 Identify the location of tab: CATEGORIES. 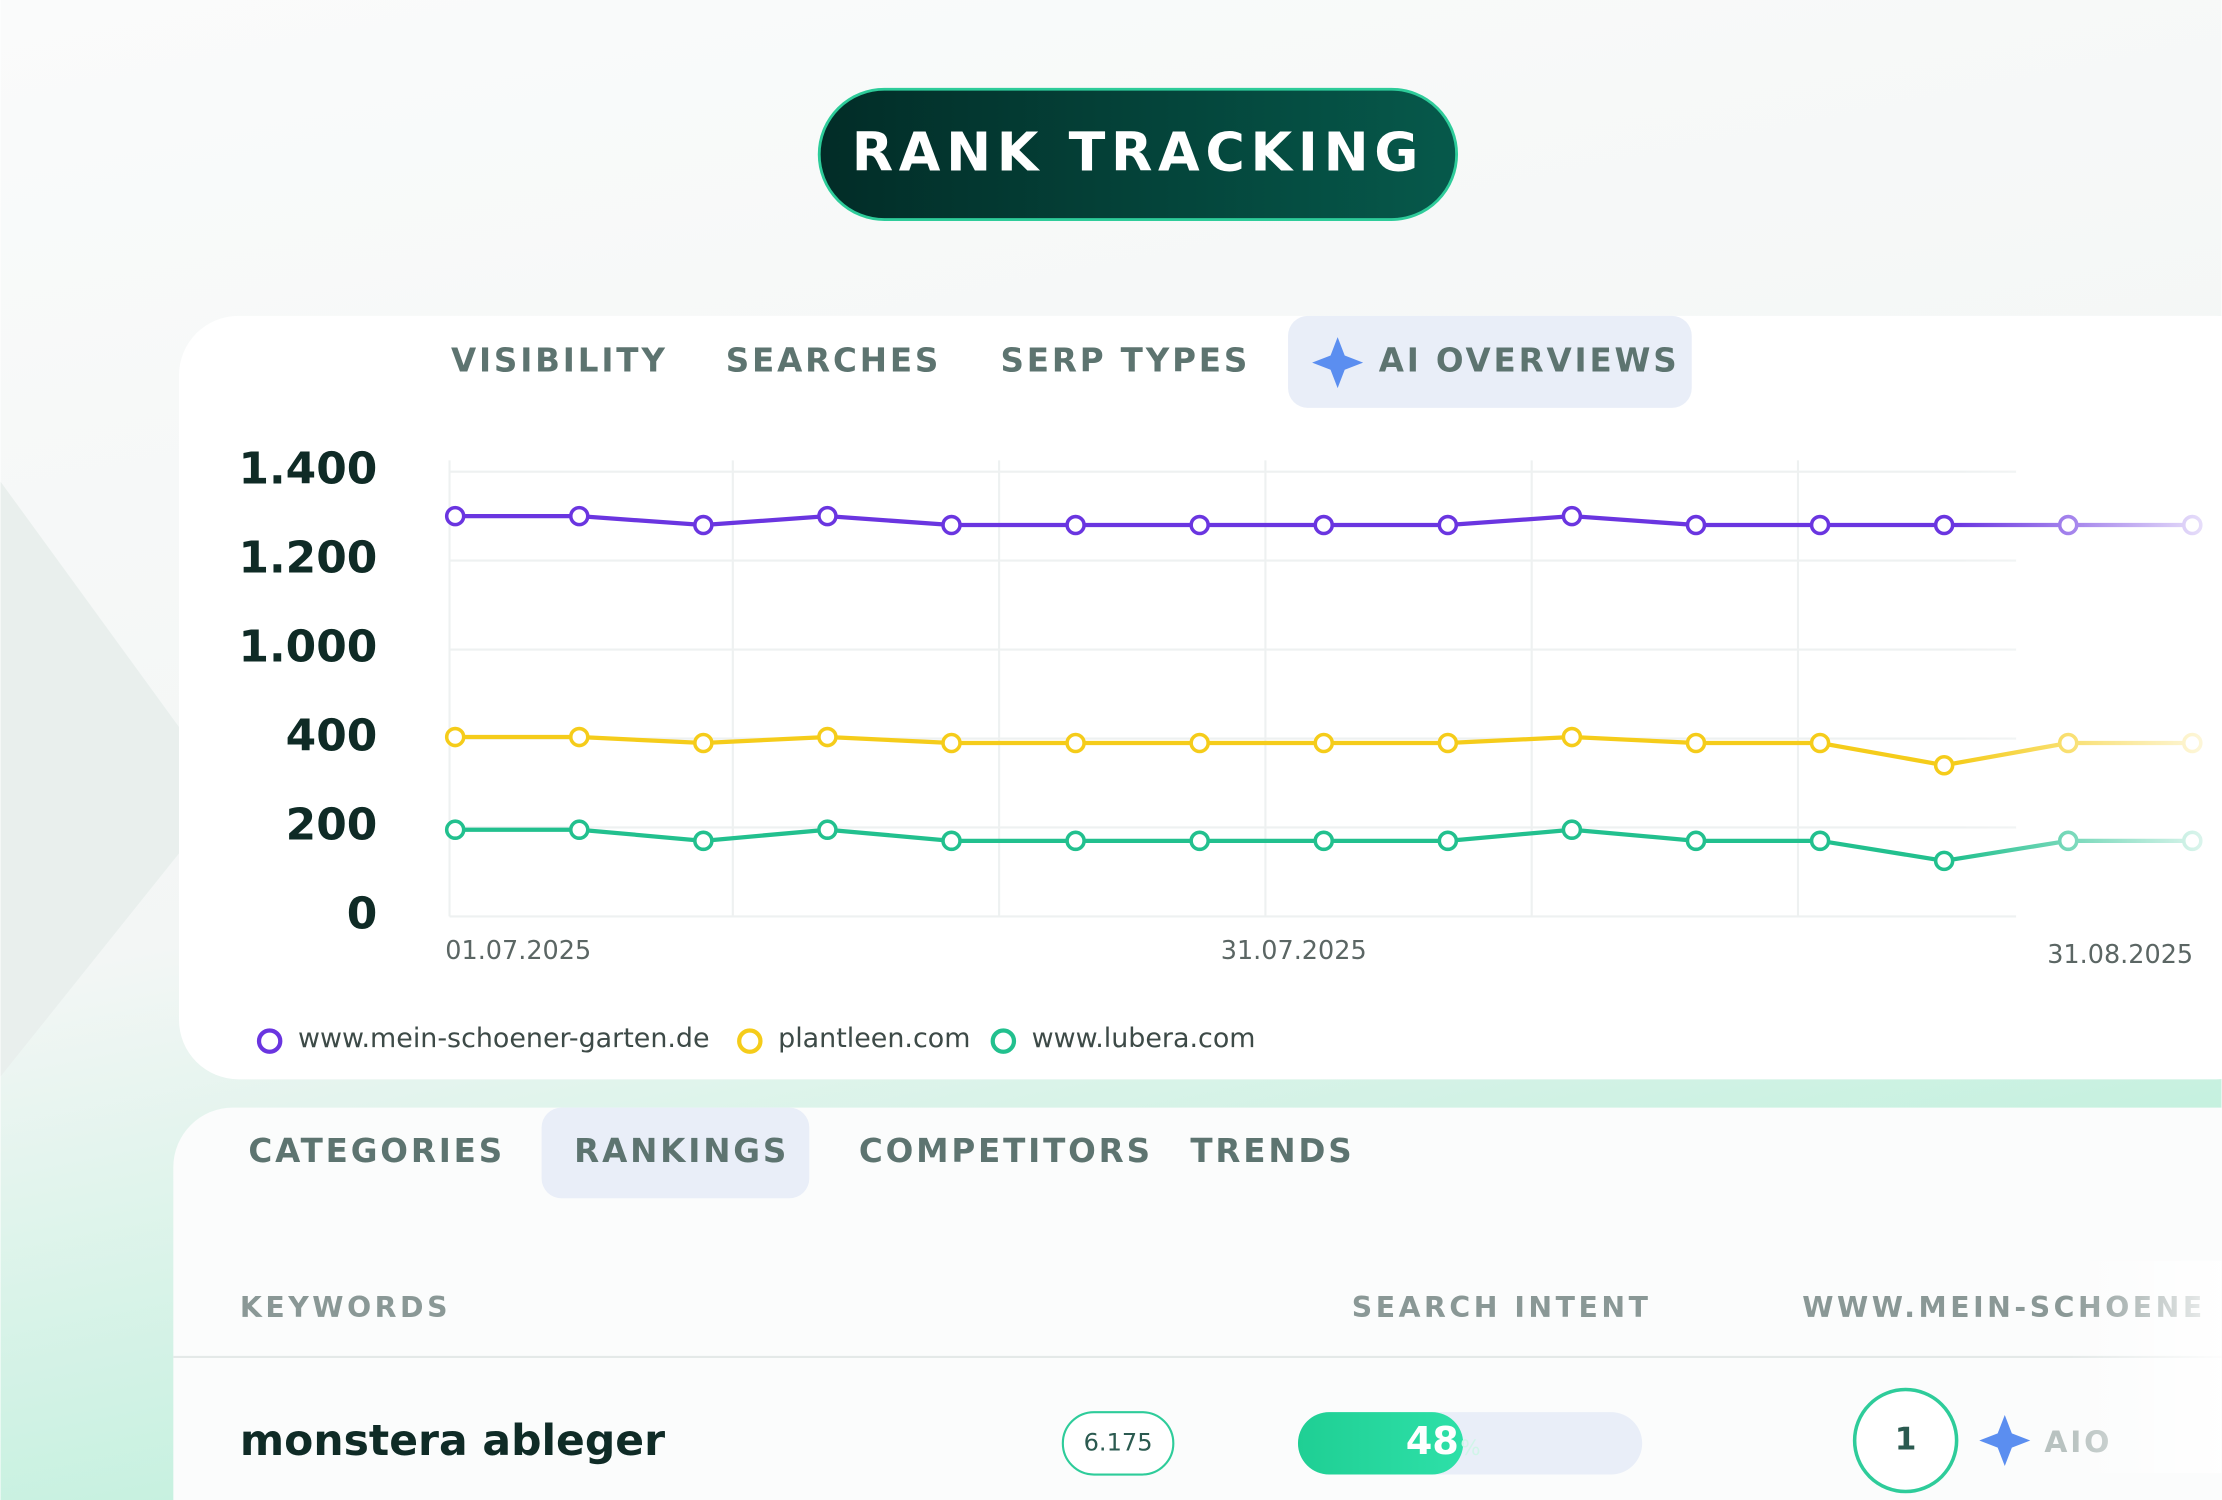
(376, 1151).